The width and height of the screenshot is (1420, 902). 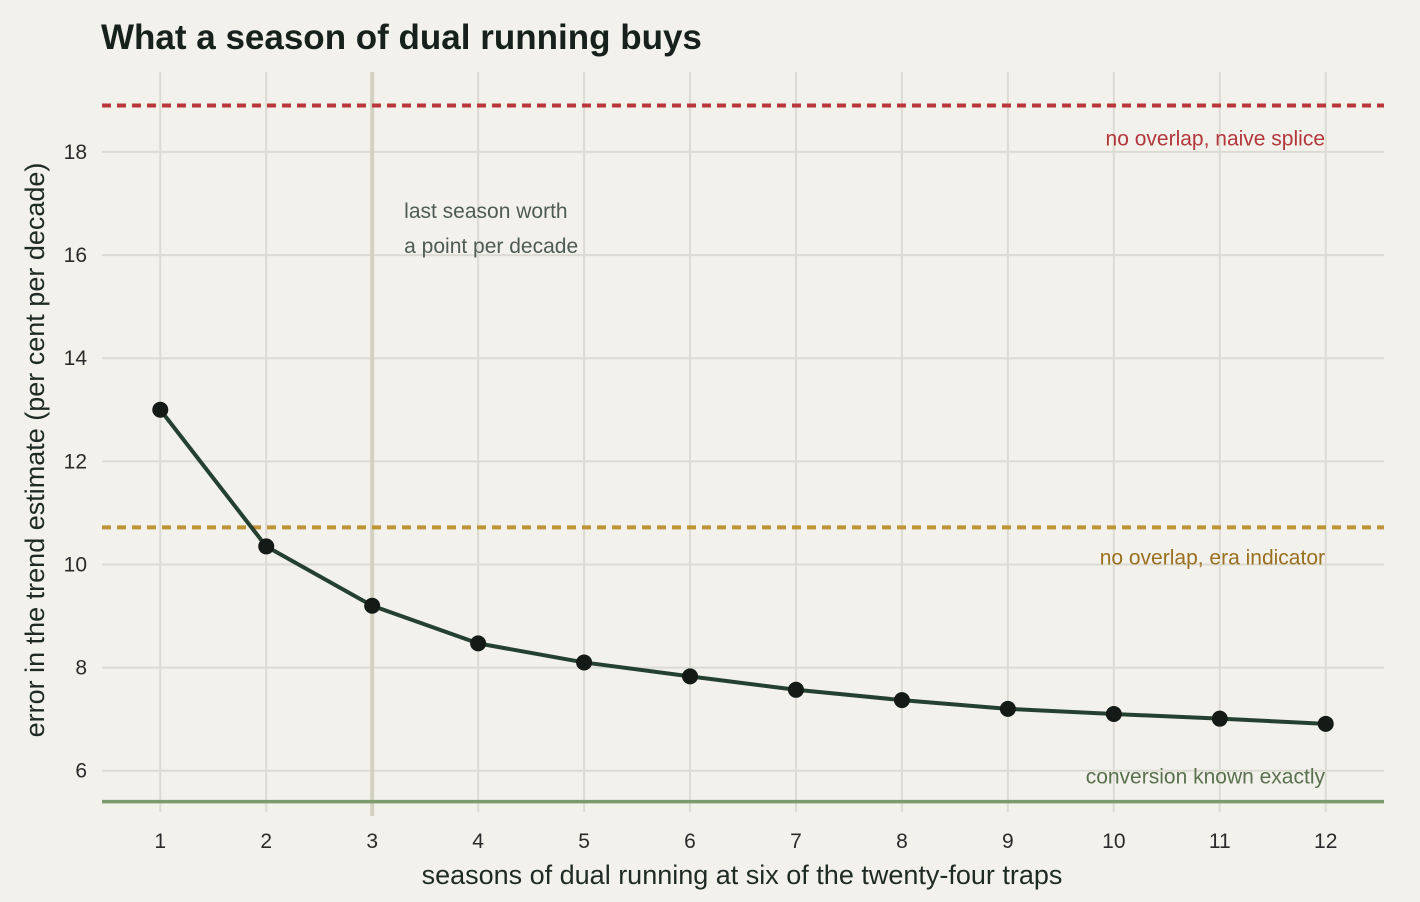 What do you see at coordinates (266, 841) in the screenshot?
I see `x-tick-label: 2` at bounding box center [266, 841].